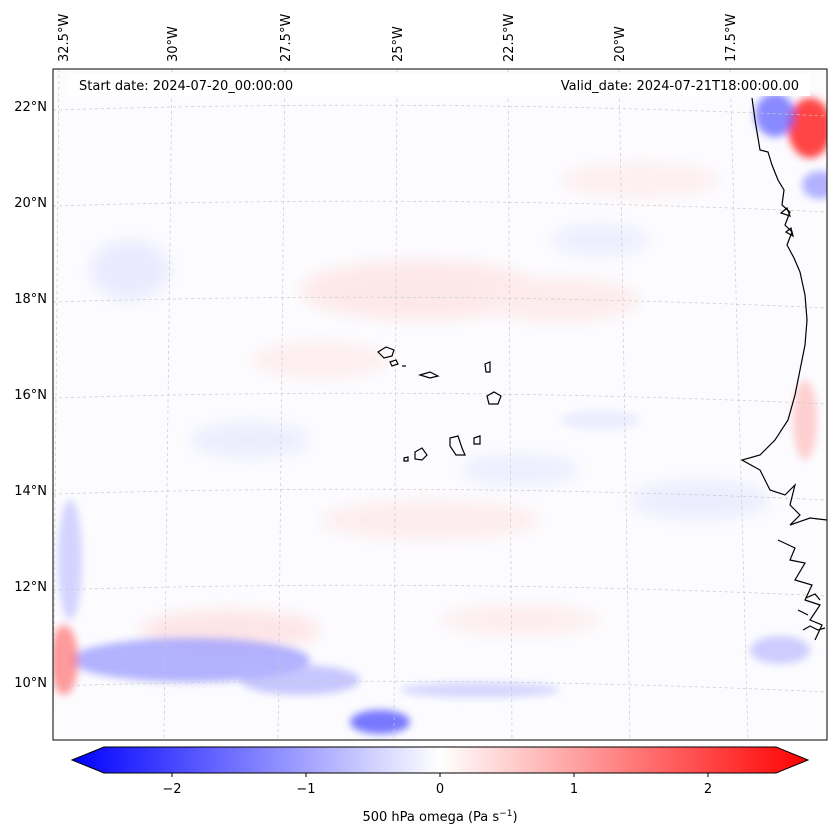 The image size is (837, 839). I want to click on header-box, so click(439, 85).